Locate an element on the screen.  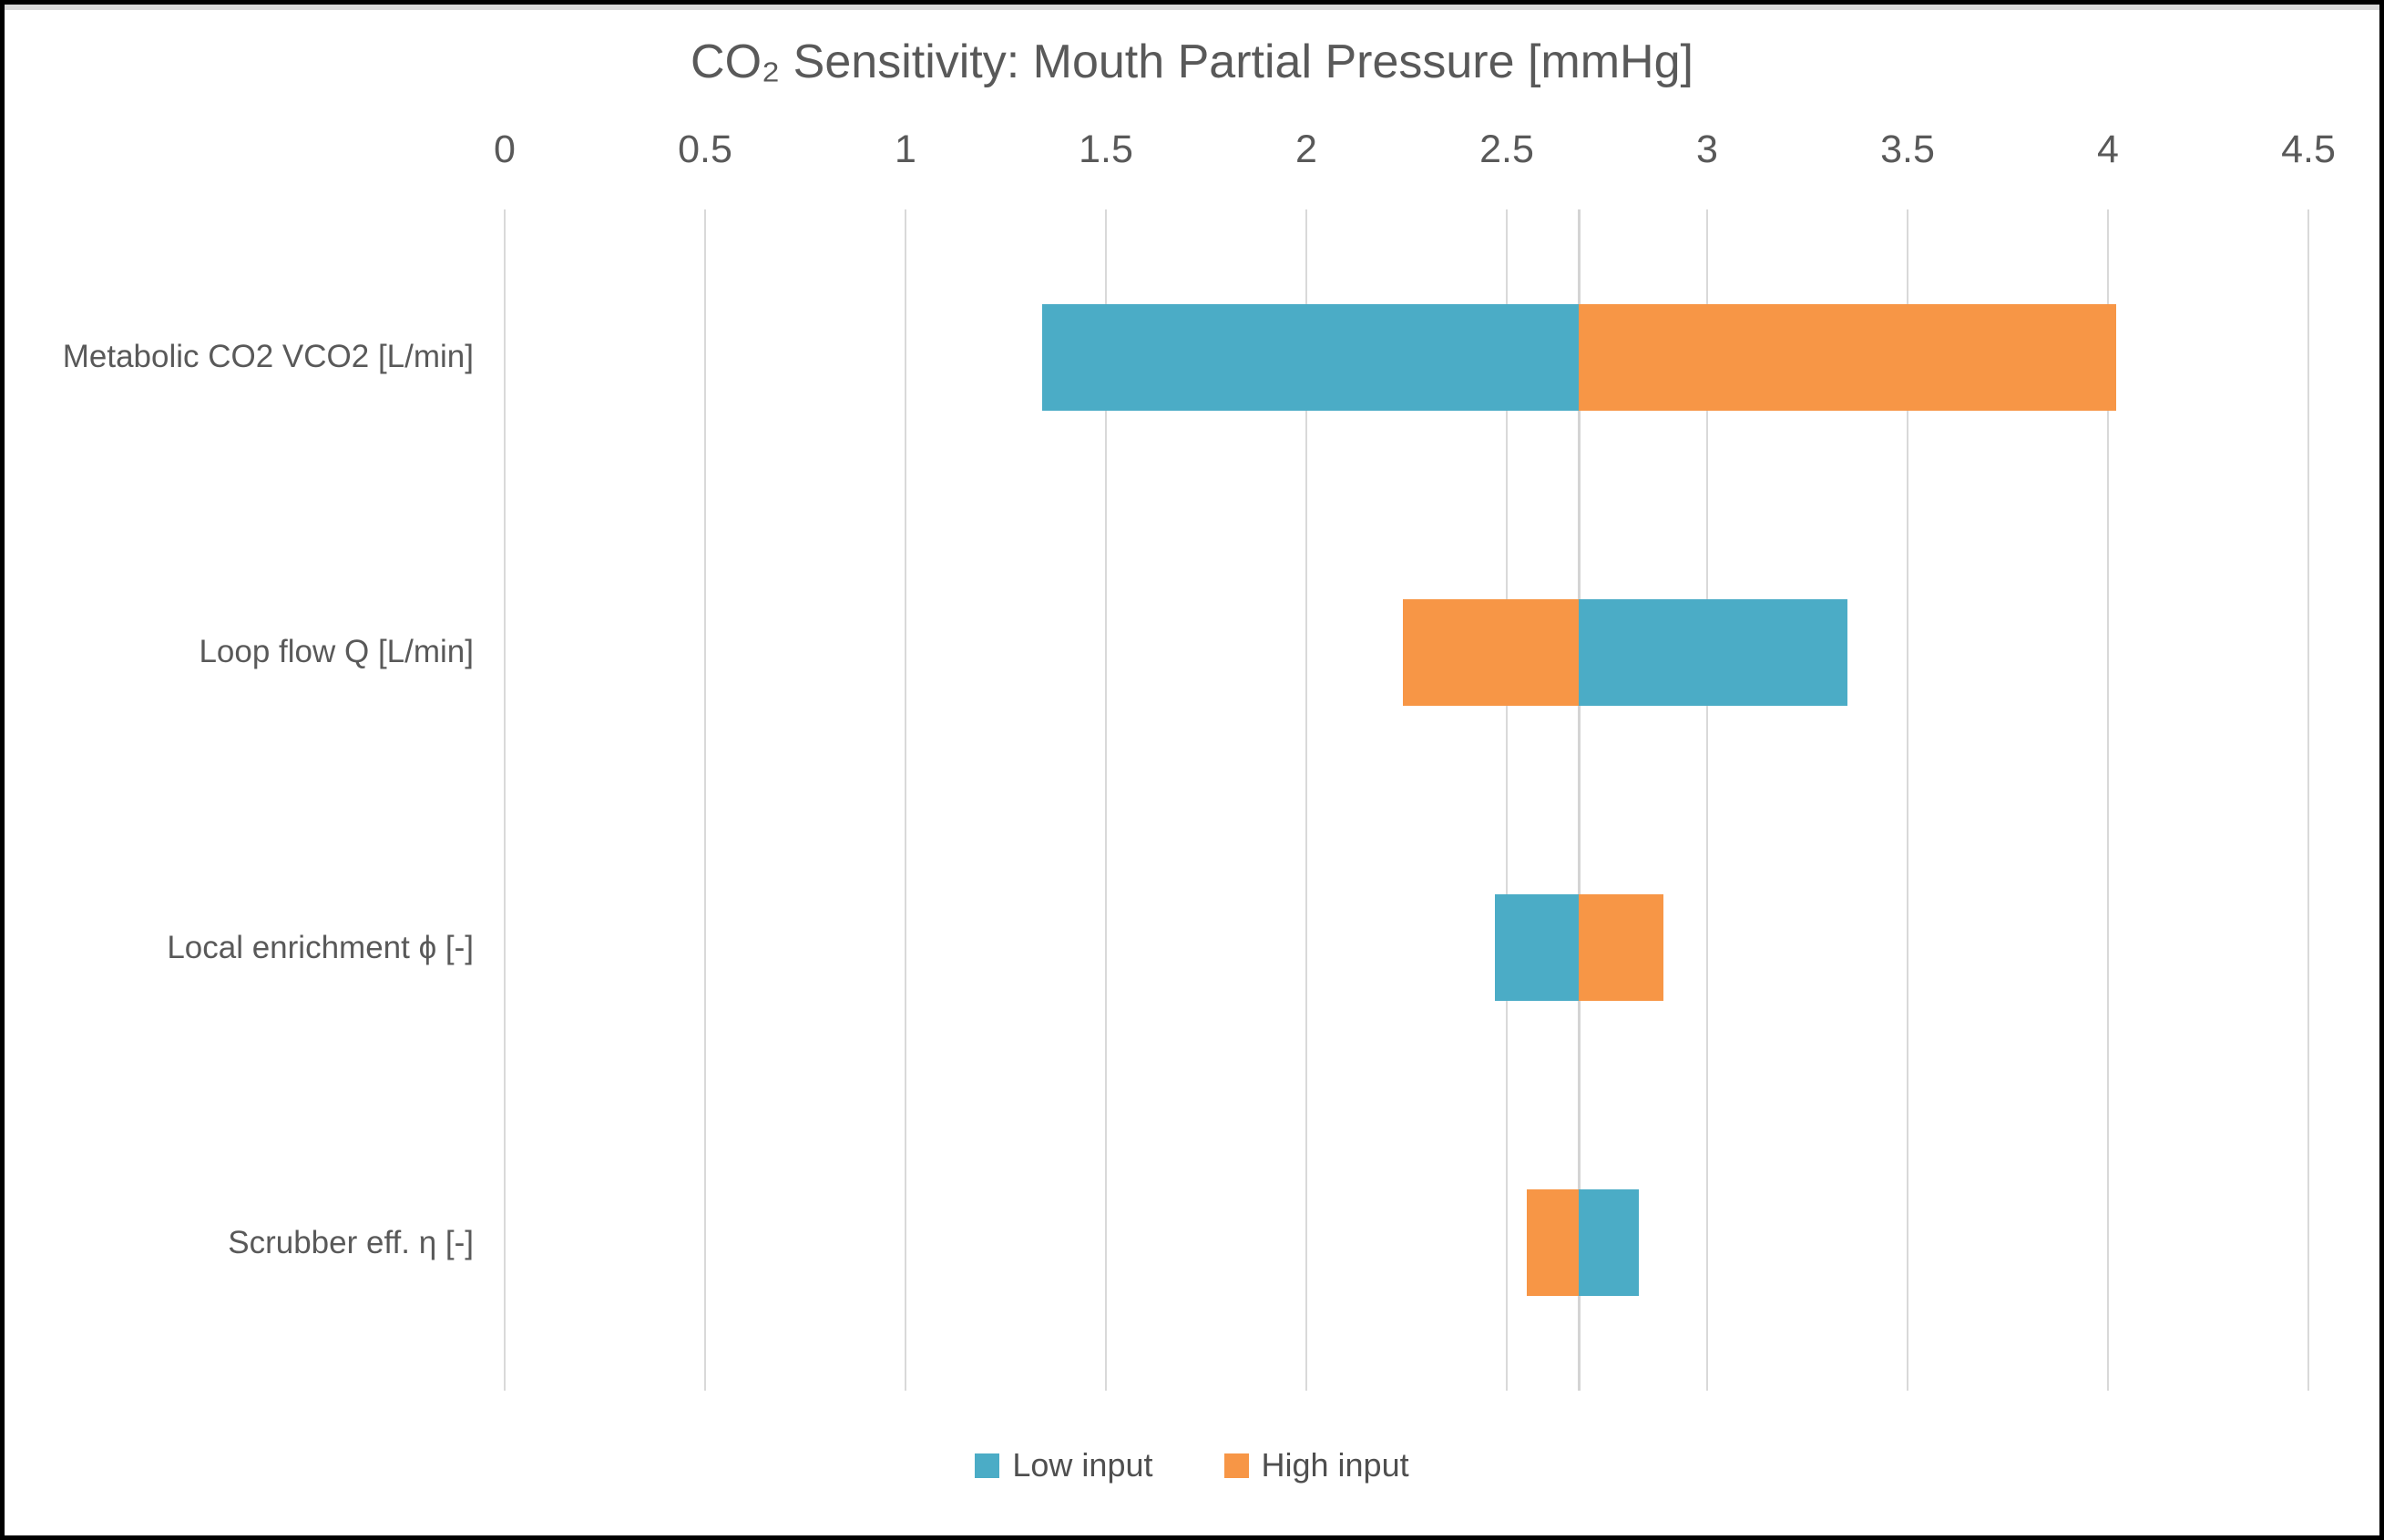
legend-item-high-input: High input is located at coordinates (1316, 1465).